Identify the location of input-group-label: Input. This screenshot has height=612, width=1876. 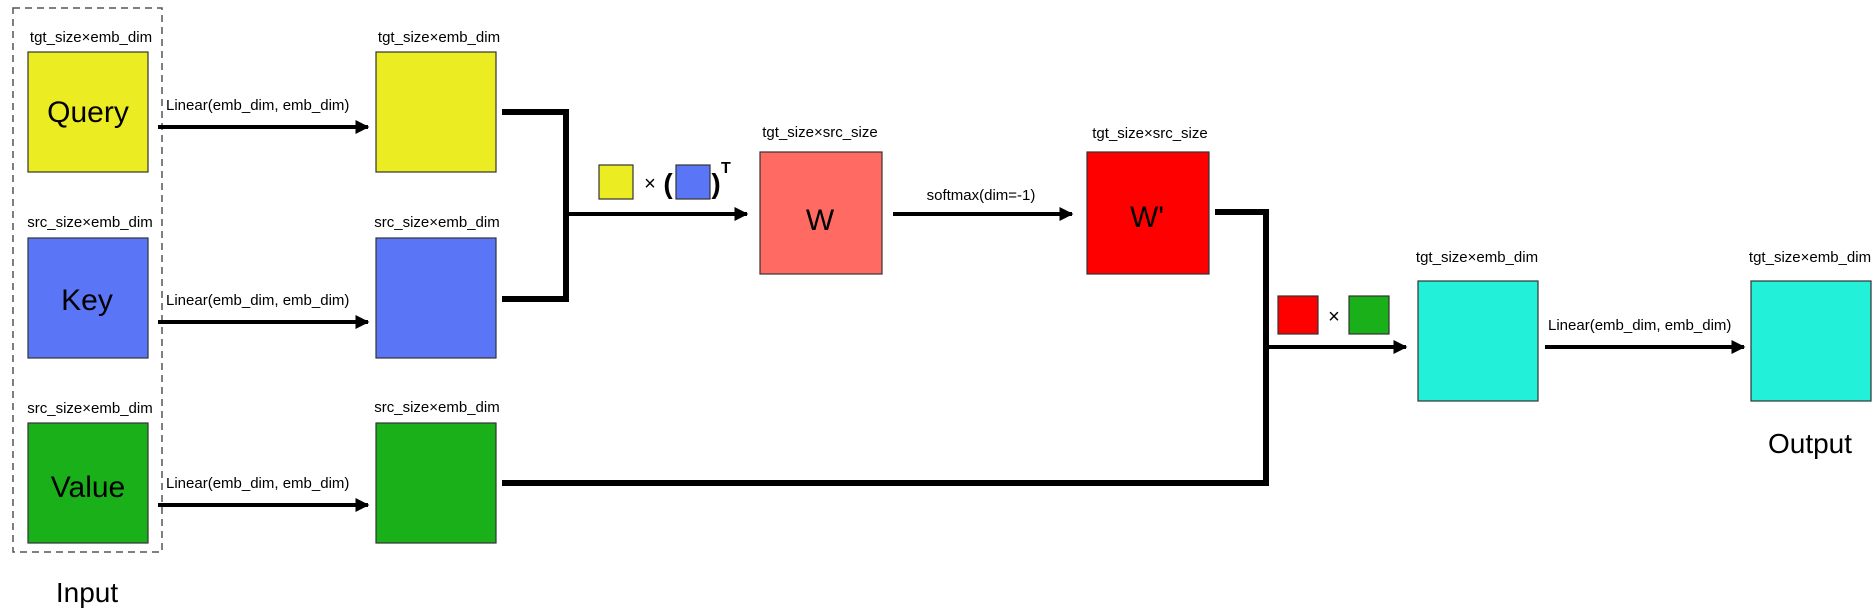
(87, 592).